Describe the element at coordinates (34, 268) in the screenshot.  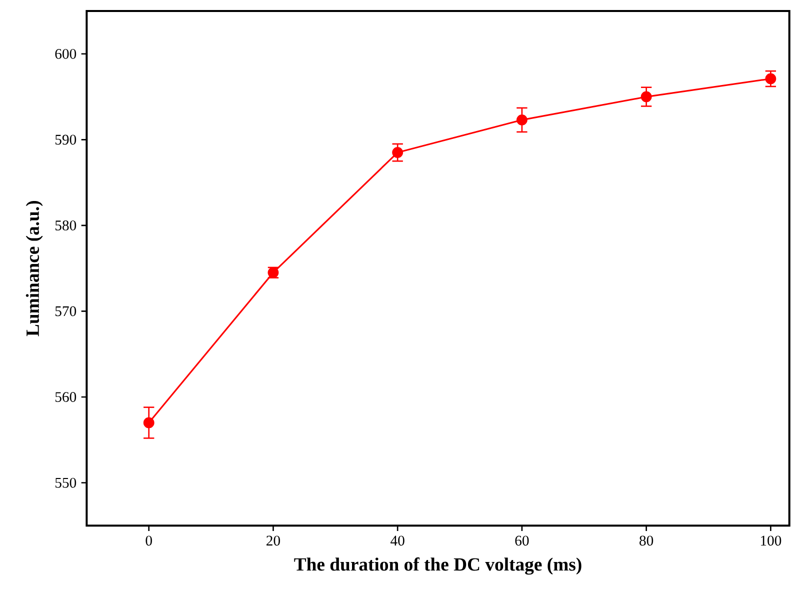
I see `y-axis-title: Luminance (a.u.)` at that location.